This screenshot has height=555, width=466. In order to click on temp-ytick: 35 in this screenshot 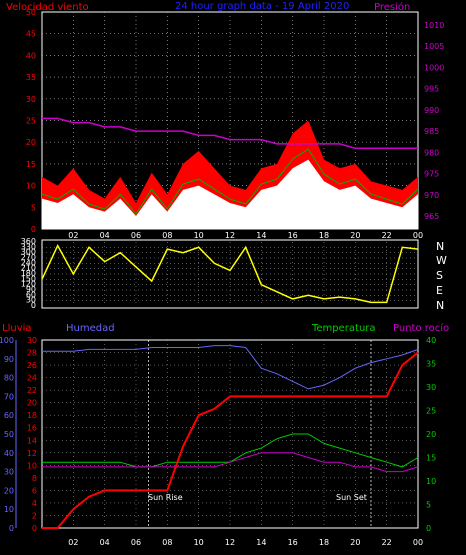, I will do `click(431, 364)`.